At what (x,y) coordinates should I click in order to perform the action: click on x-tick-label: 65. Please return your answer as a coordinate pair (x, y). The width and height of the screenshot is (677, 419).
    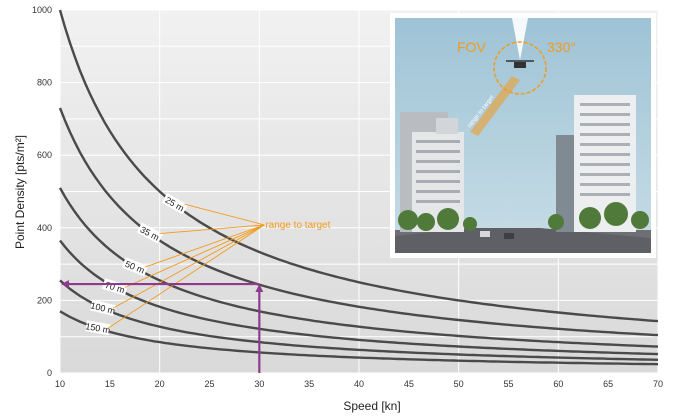
    Looking at the image, I should click on (608, 384).